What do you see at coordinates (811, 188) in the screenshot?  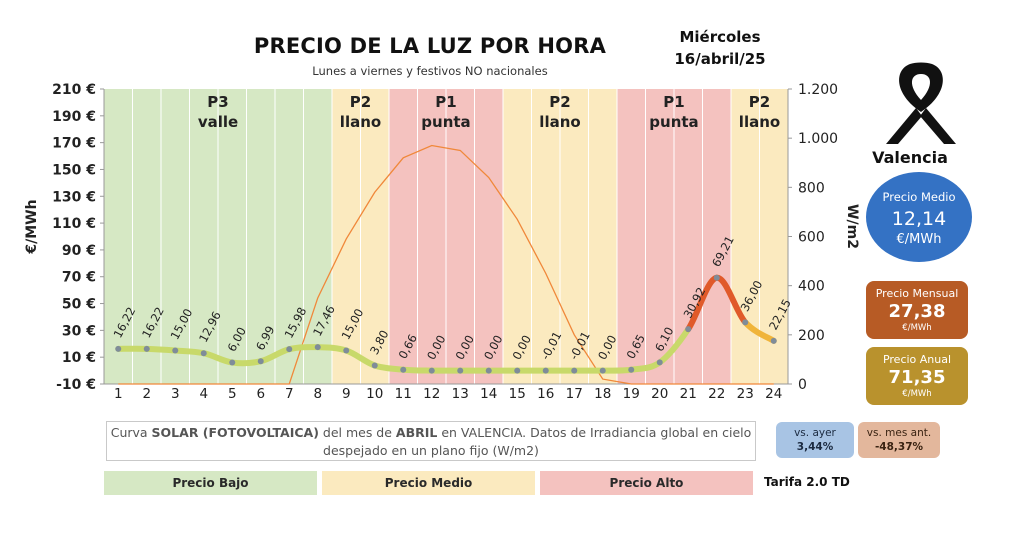 I see `y2-tick-label: 800` at bounding box center [811, 188].